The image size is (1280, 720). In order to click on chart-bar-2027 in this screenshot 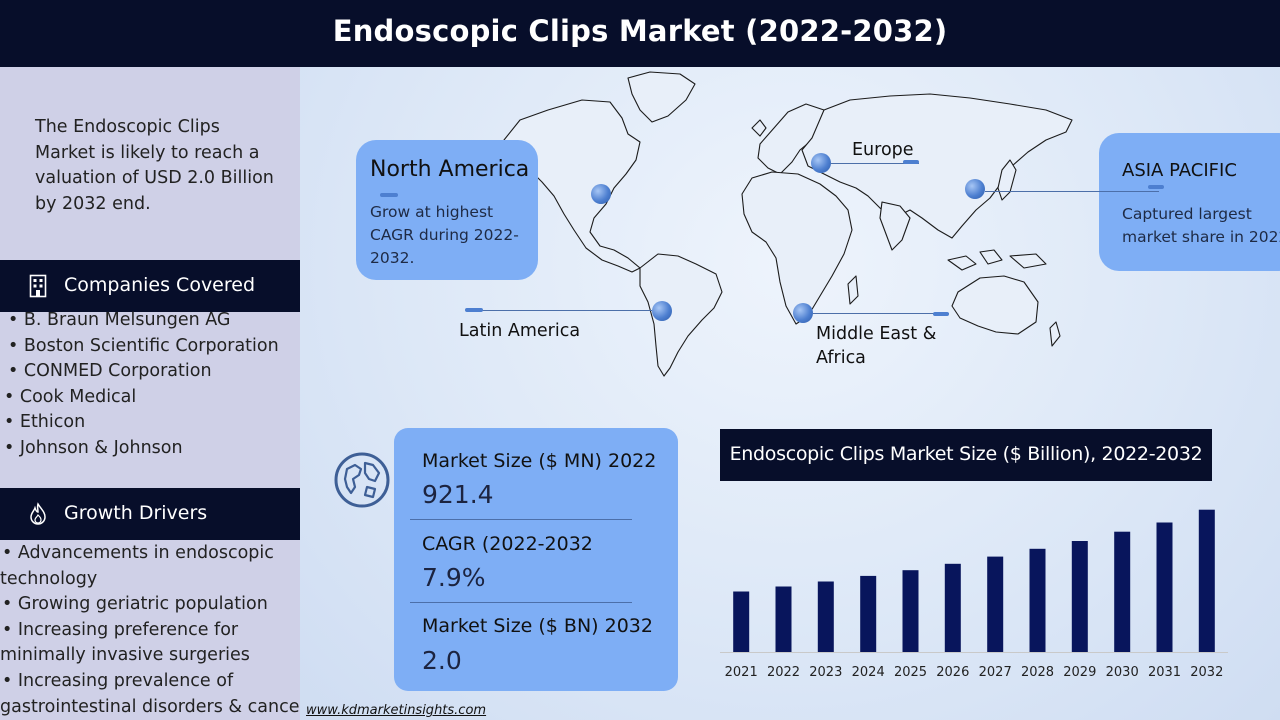, I will do `click(995, 604)`.